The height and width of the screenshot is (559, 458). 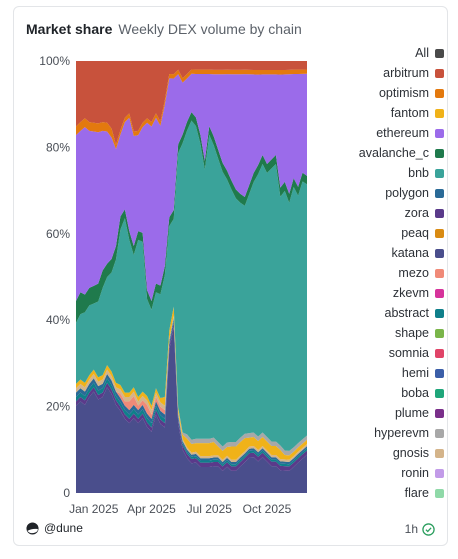 What do you see at coordinates (413, 273) in the screenshot?
I see `legend-label: mezo` at bounding box center [413, 273].